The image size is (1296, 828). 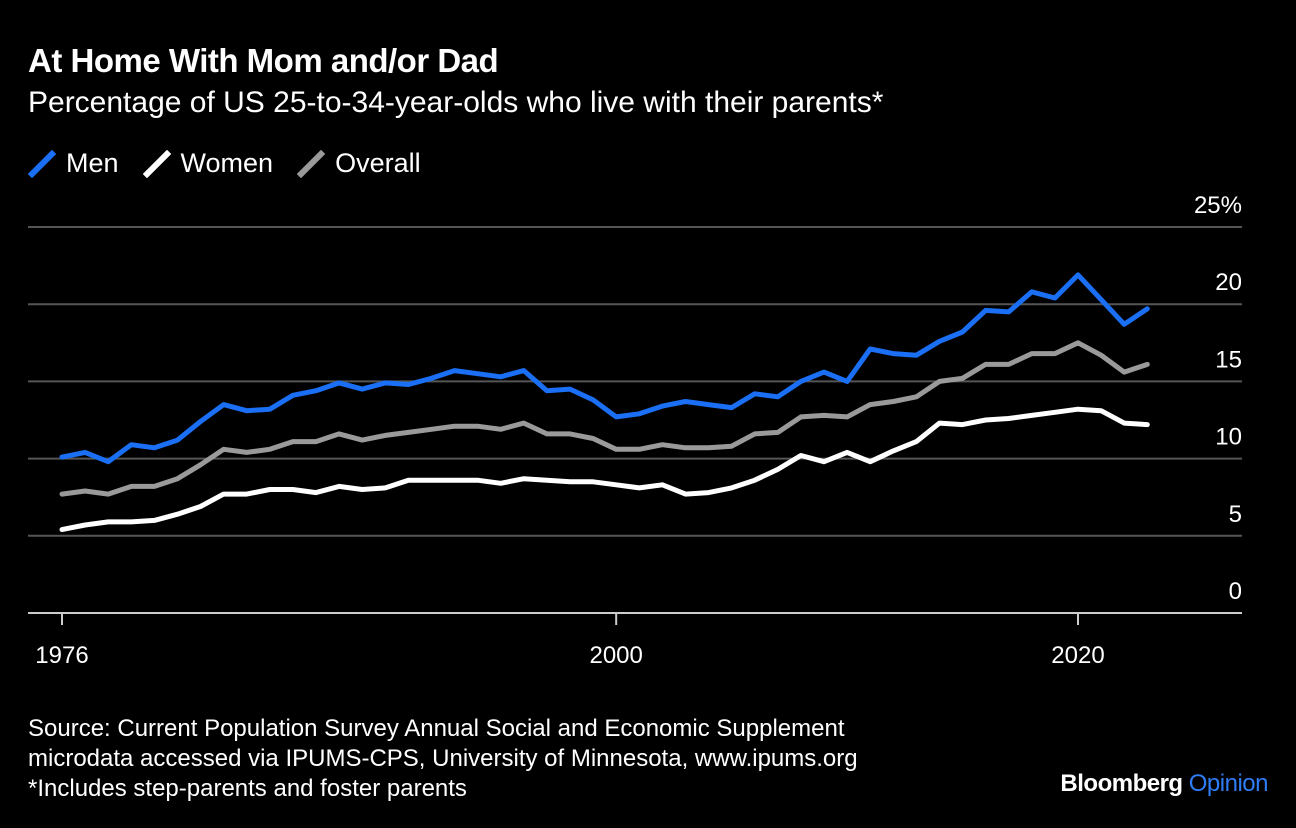 What do you see at coordinates (61, 655) in the screenshot?
I see `x-tick-label-1976: 1976` at bounding box center [61, 655].